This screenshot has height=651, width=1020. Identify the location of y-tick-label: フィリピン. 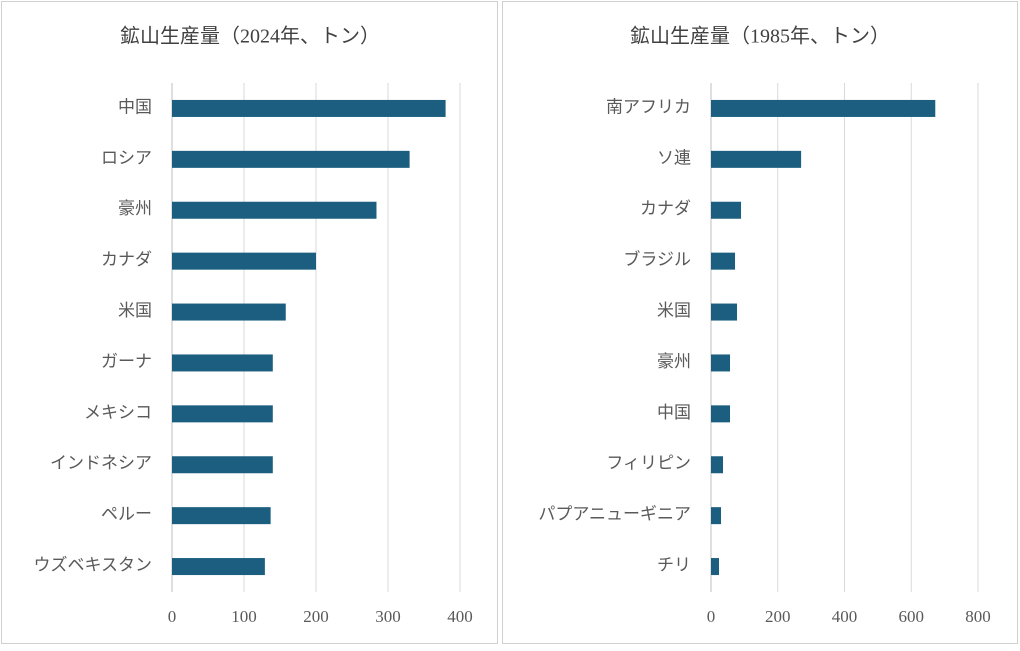
(648, 463).